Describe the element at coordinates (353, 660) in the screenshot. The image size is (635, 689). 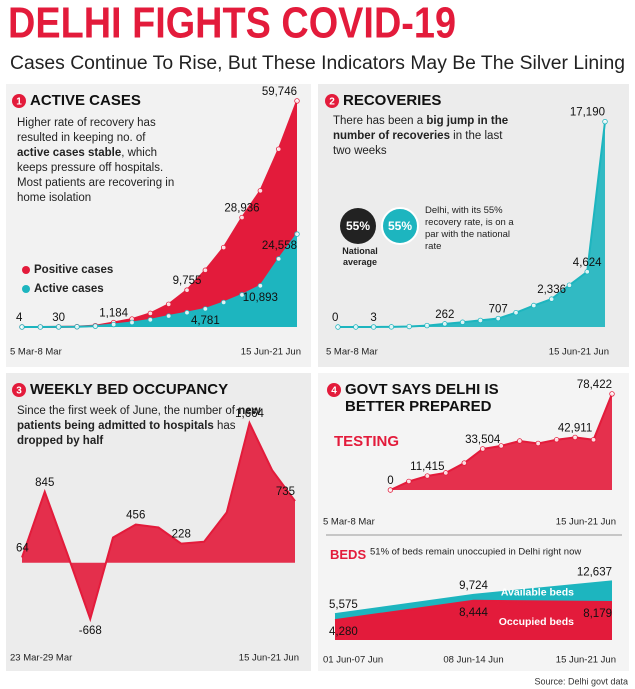
I see `x-tick-label: 01 Jun-07 Jun` at that location.